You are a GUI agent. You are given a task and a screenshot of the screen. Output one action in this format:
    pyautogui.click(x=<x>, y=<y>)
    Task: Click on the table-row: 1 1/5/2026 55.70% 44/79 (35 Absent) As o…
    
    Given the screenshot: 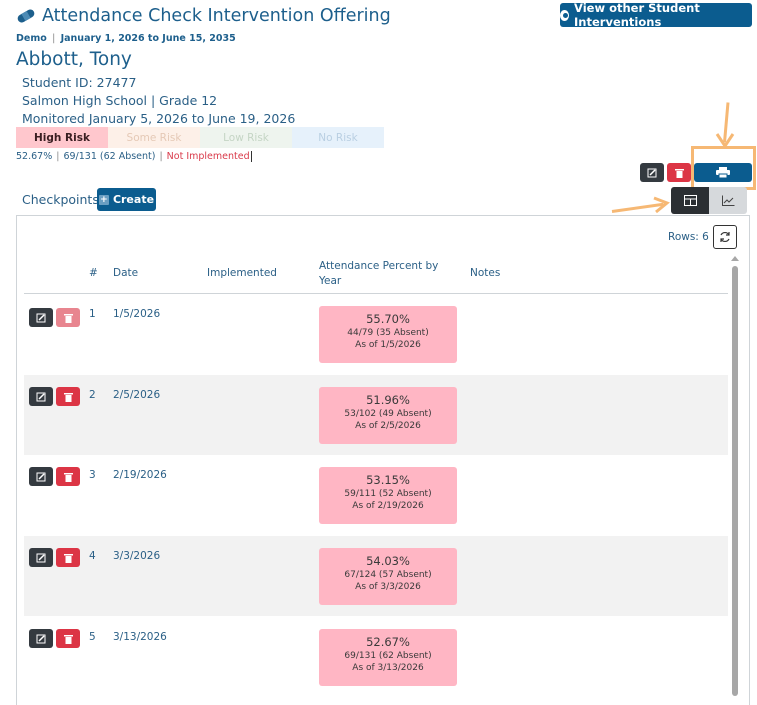 What is the action you would take?
    pyautogui.click(x=376, y=334)
    